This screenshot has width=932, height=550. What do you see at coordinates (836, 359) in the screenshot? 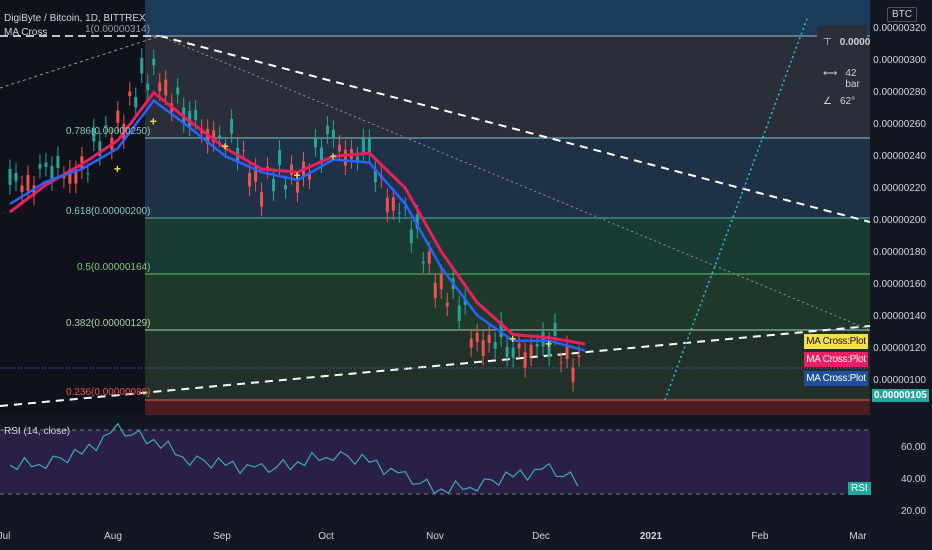
I see `ma-tag-red: MA Cross:Plot` at bounding box center [836, 359].